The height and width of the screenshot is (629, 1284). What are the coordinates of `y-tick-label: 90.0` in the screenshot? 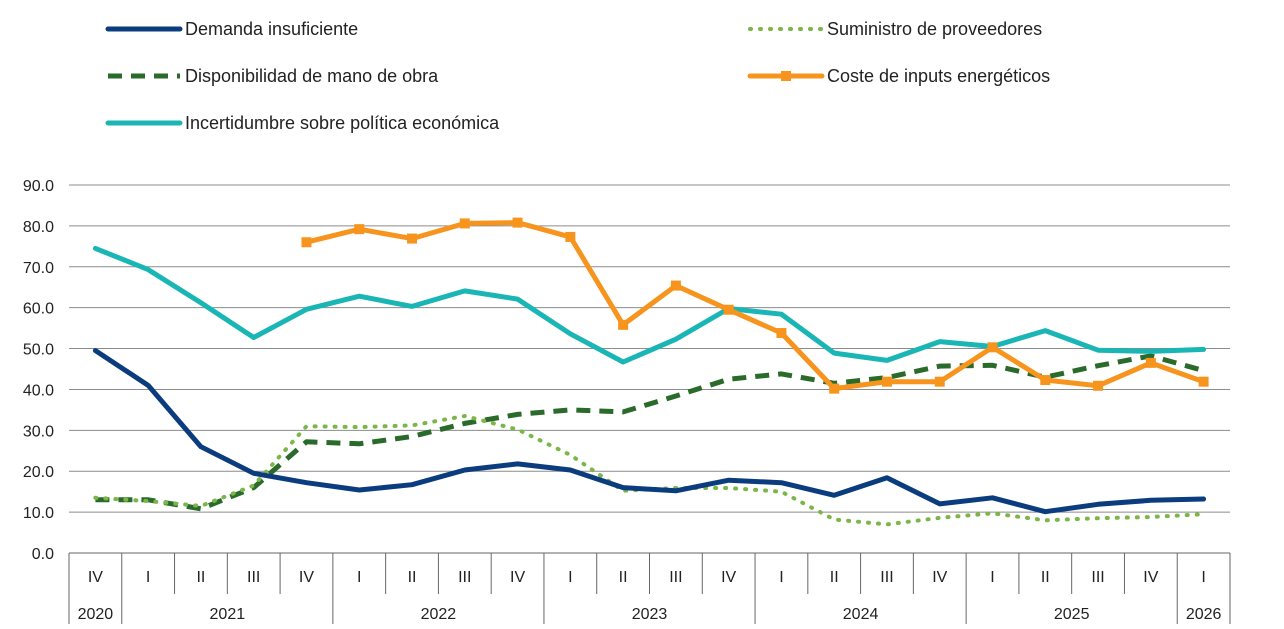 It's located at (38, 186).